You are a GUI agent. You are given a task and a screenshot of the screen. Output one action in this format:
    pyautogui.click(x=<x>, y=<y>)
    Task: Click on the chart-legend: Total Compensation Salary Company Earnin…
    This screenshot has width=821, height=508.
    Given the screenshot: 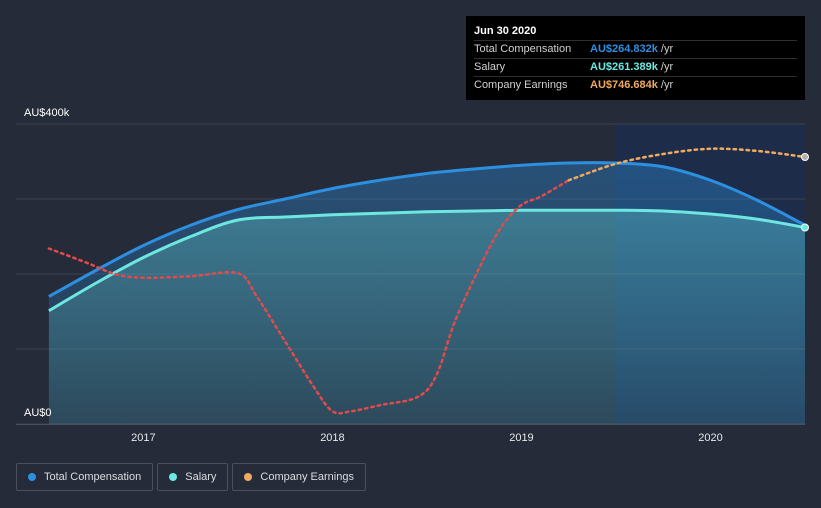 What is the action you would take?
    pyautogui.click(x=193, y=477)
    